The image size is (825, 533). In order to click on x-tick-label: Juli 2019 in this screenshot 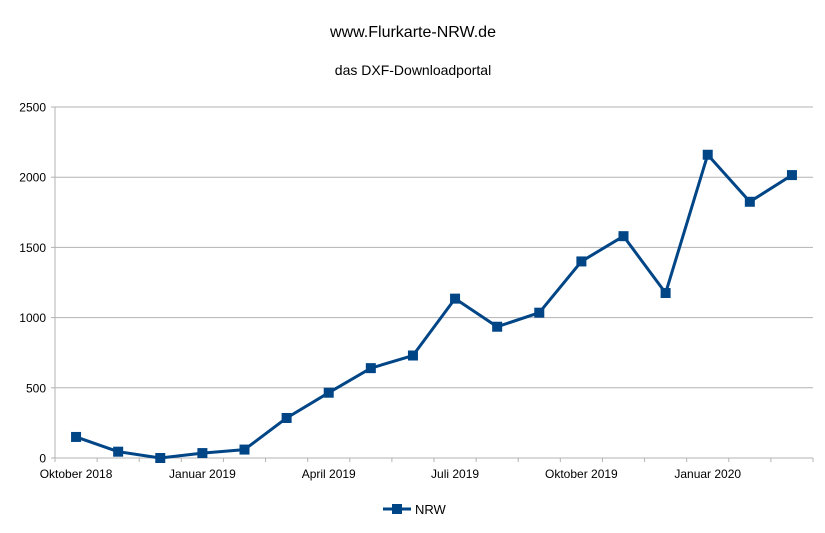, I will do `click(455, 474)`.